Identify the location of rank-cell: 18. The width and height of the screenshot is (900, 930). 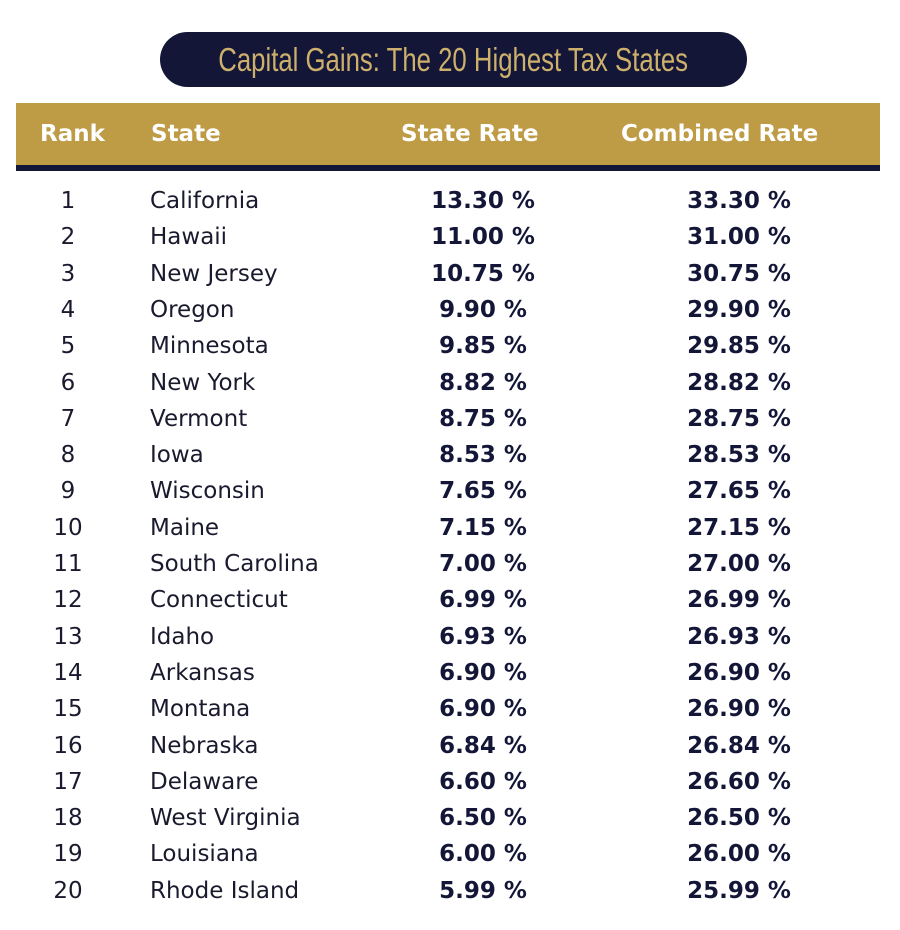
(68, 818).